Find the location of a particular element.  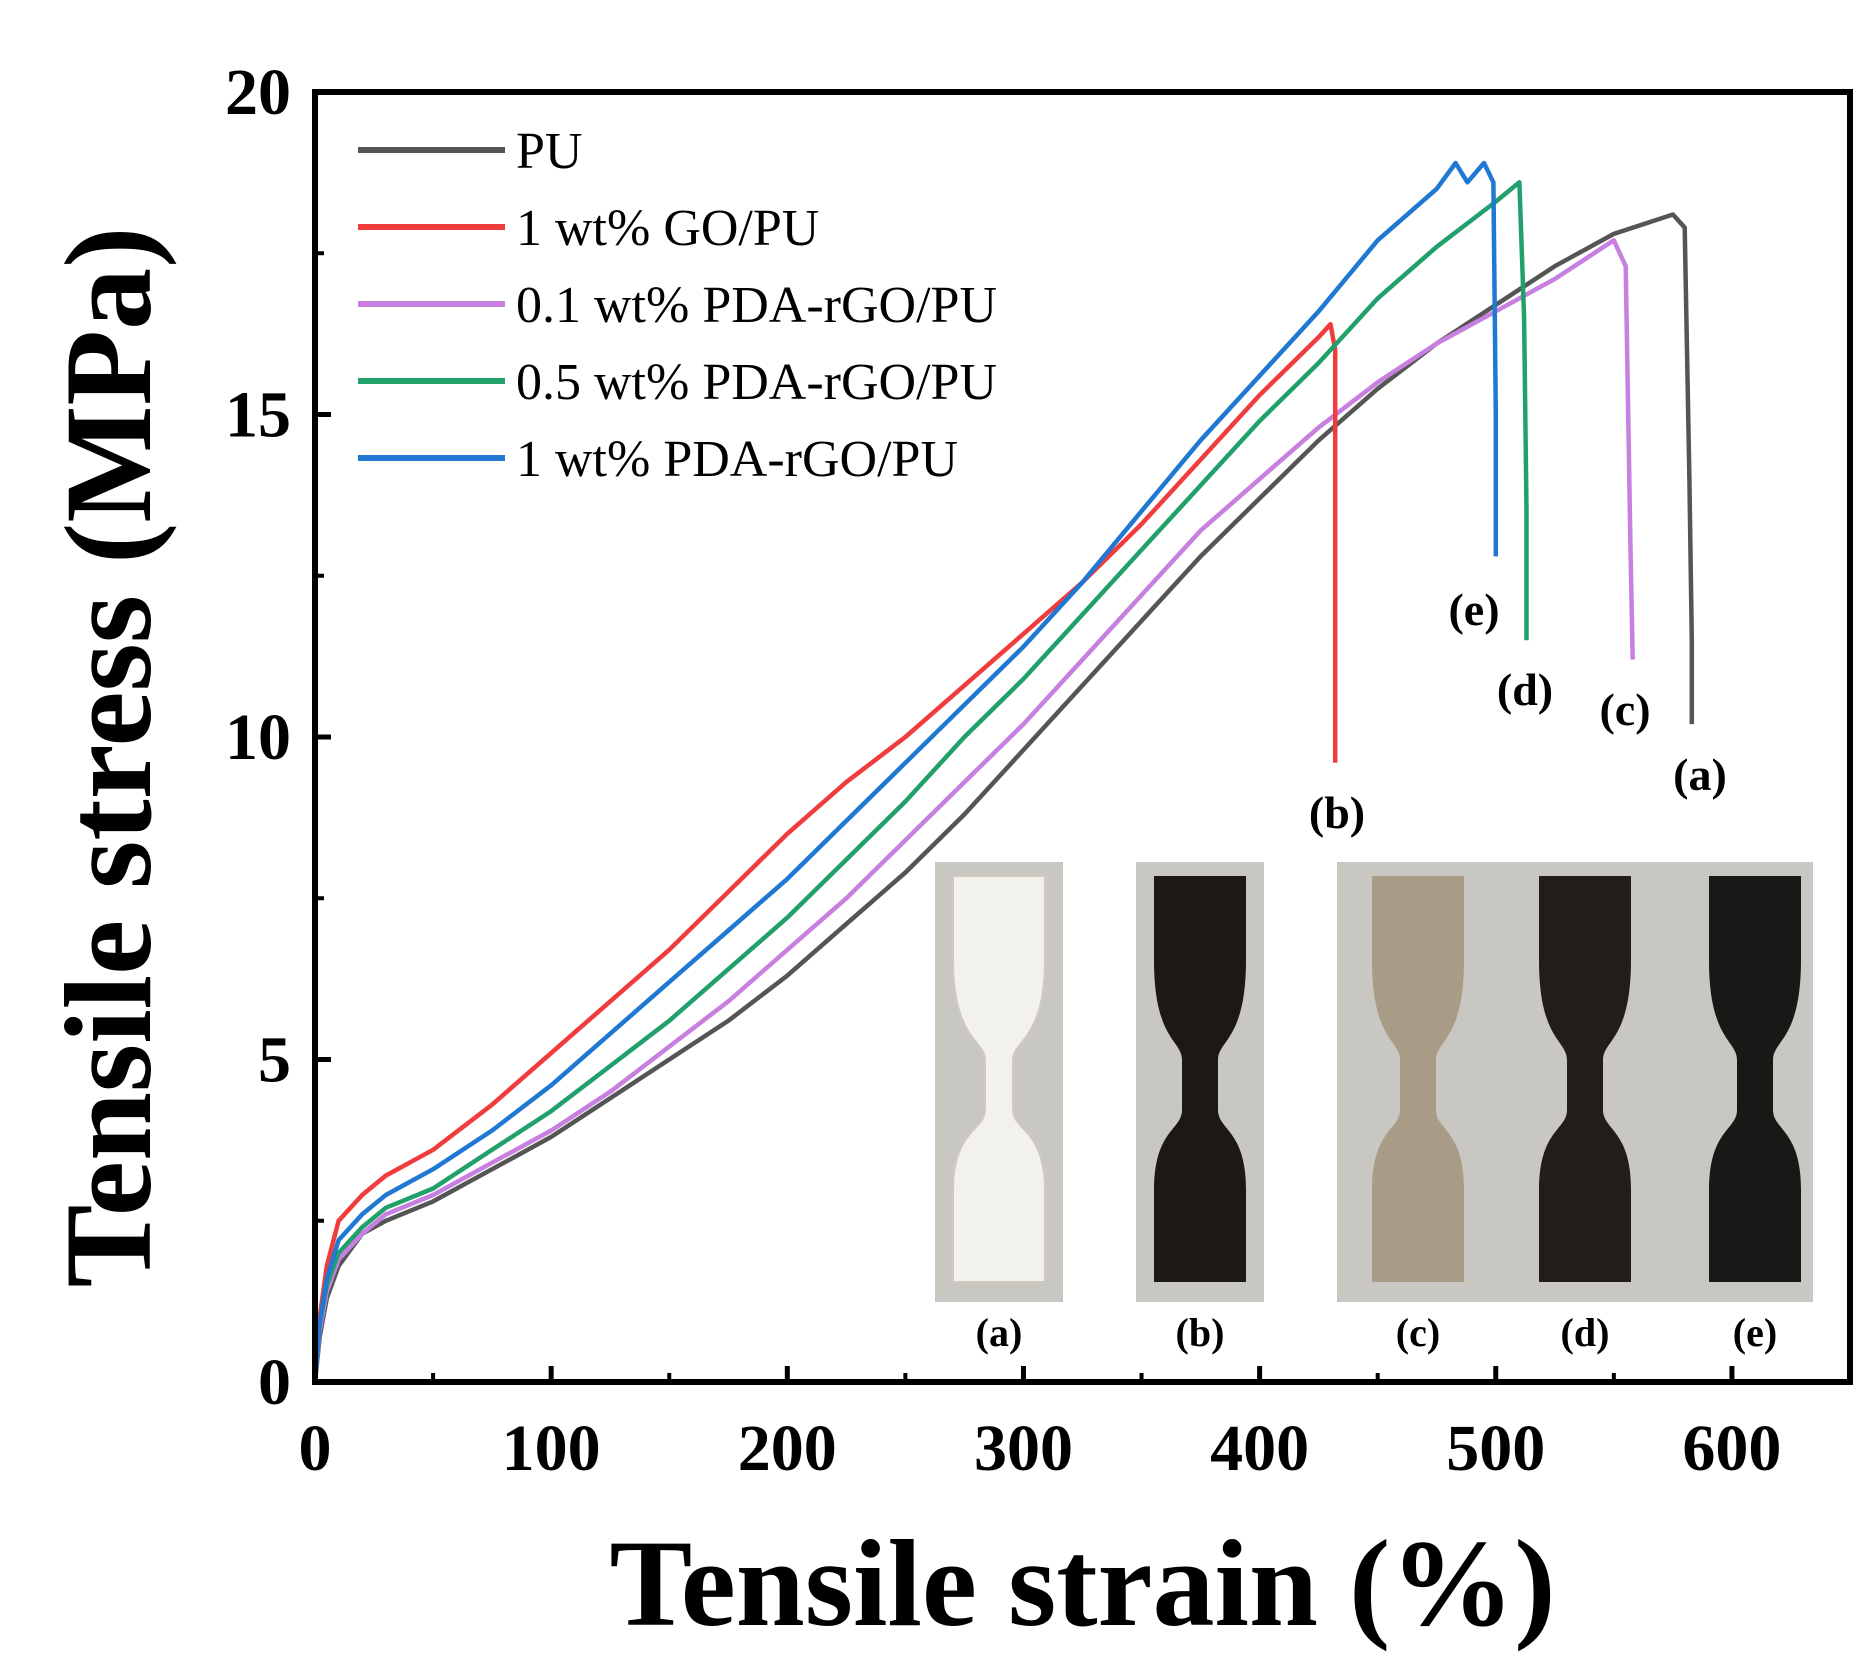

y-tick-label: 15 is located at coordinates (258, 415).